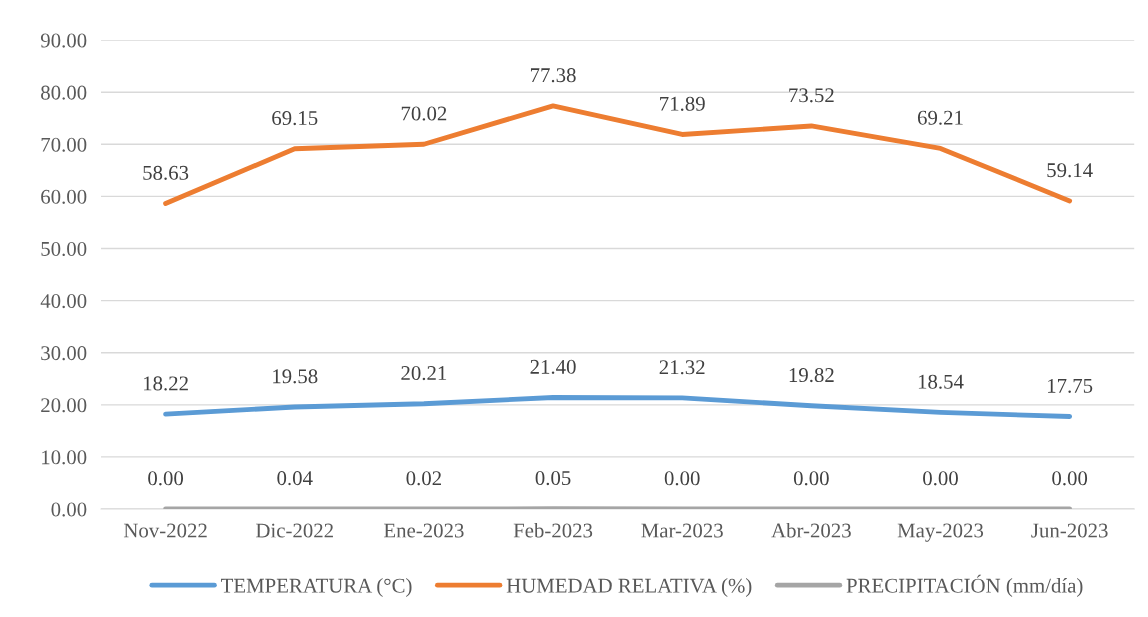 The width and height of the screenshot is (1148, 617). What do you see at coordinates (1069, 530) in the screenshot?
I see `x-tick-label: Jun-2023` at bounding box center [1069, 530].